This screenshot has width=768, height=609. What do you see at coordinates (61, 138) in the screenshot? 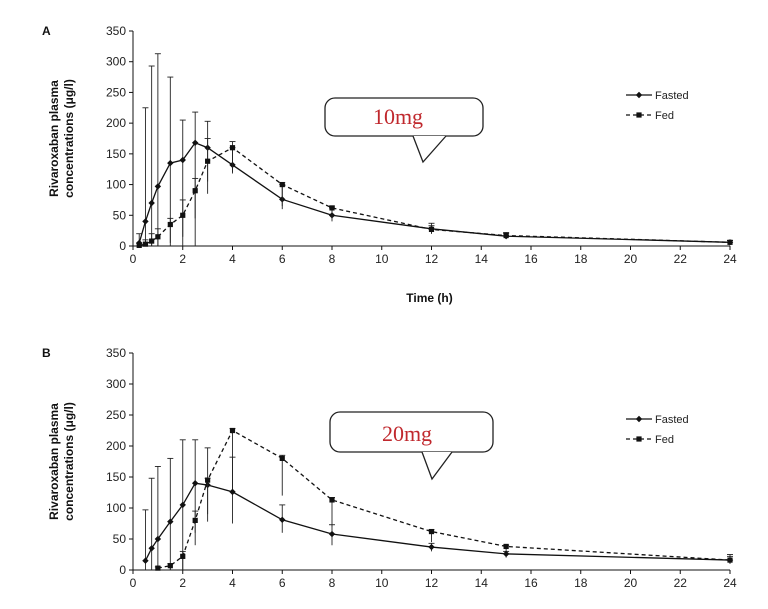
I see `y-axis-title: Rivaroxaban plasmaconcentrations (μg/l)` at bounding box center [61, 138].